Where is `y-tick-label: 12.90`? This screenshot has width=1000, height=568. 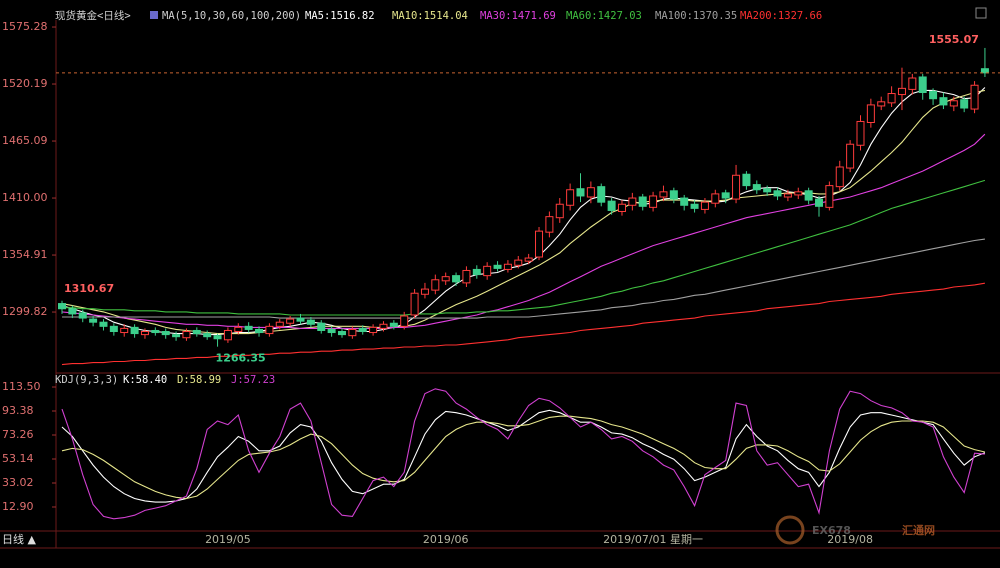
y-tick-label: 12.90 is located at coordinates (18, 506).